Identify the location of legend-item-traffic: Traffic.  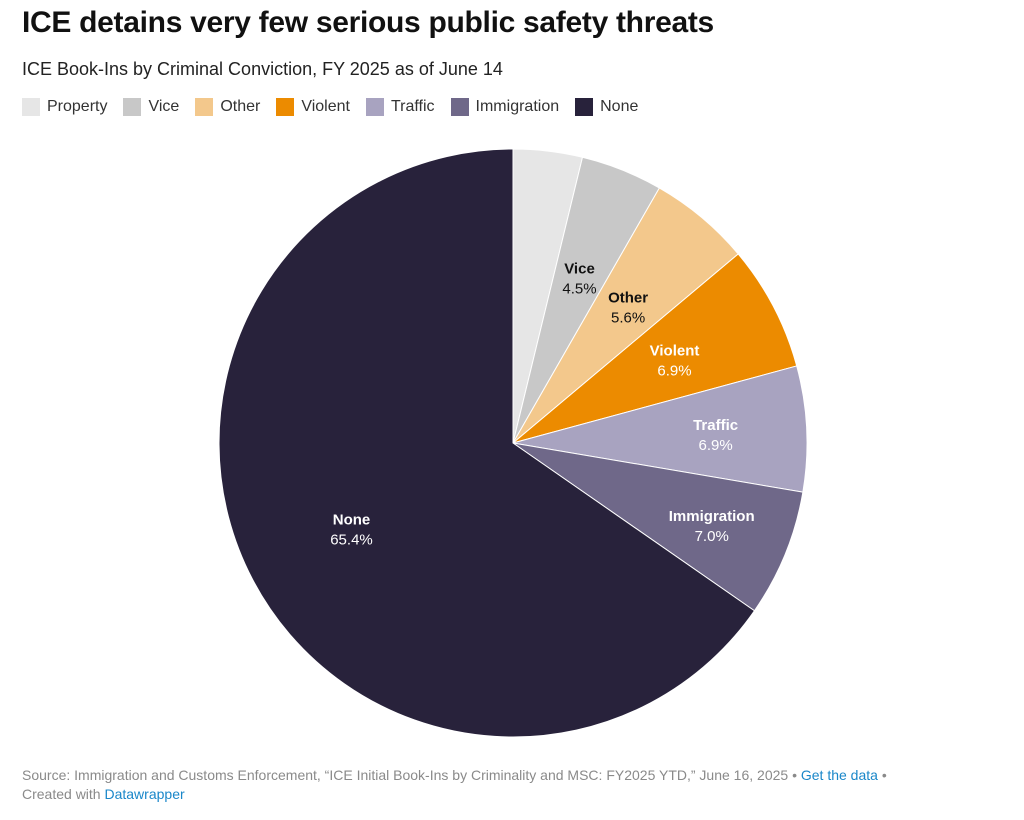
(400, 107).